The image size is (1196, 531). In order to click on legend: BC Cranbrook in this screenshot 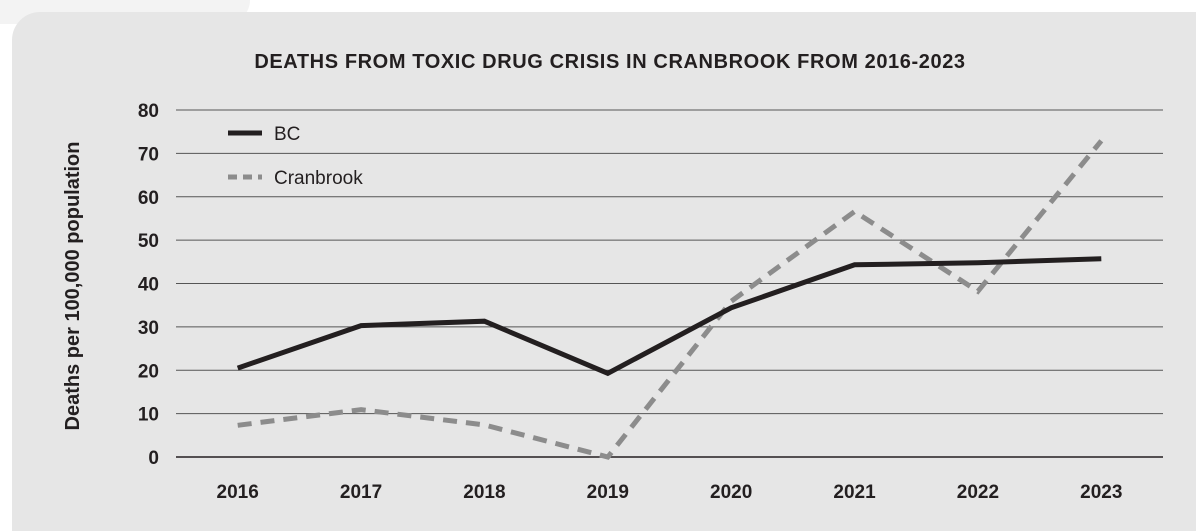, I will do `click(295, 156)`.